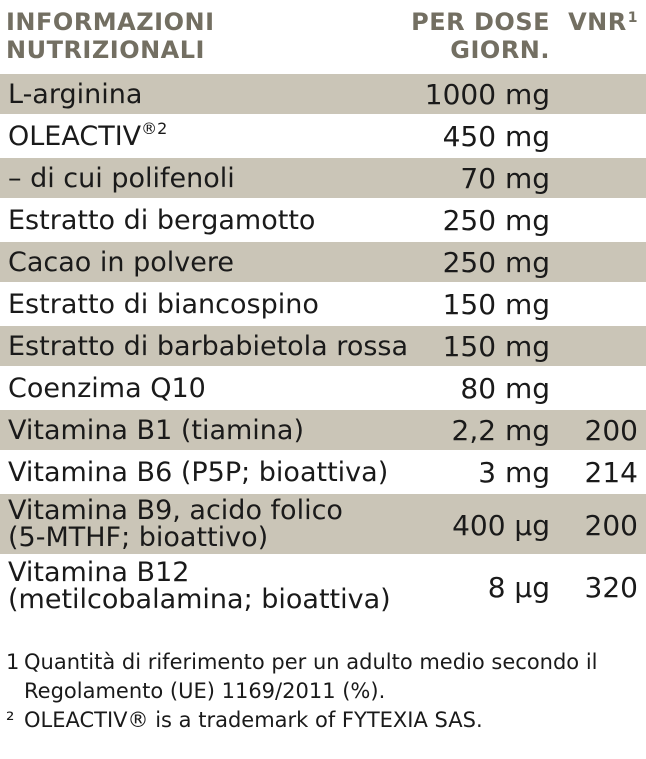 Image resolution: width=646 pixels, height=759 pixels. I want to click on ingredient-name: Estratto di biancospino, so click(163, 304).